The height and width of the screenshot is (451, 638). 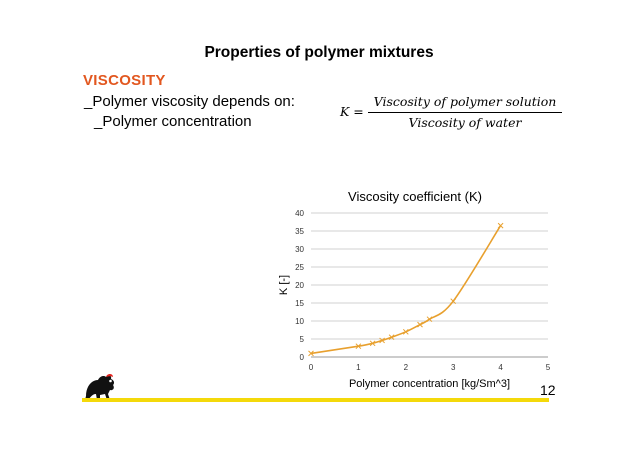 I want to click on formula-lhs: K =, so click(x=352, y=111).